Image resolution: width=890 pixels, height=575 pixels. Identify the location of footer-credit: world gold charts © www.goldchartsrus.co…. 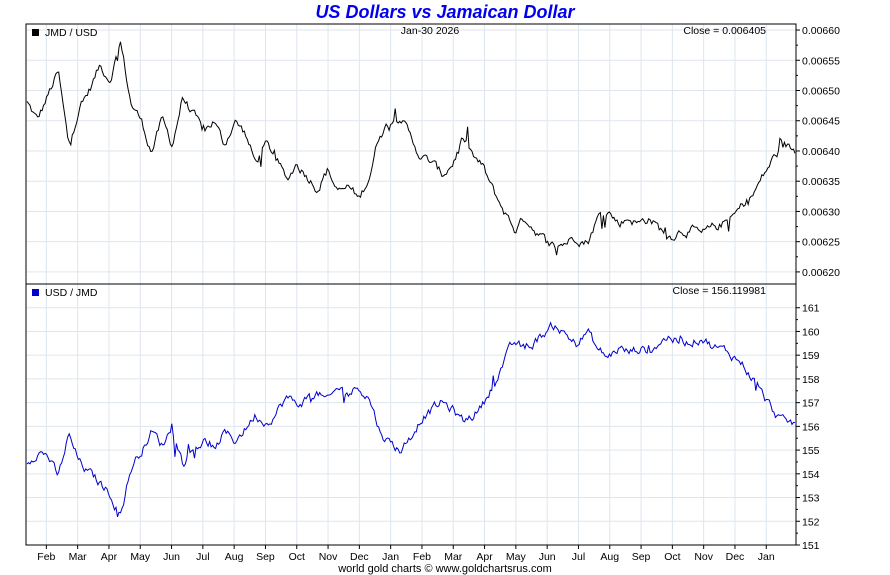
(445, 569).